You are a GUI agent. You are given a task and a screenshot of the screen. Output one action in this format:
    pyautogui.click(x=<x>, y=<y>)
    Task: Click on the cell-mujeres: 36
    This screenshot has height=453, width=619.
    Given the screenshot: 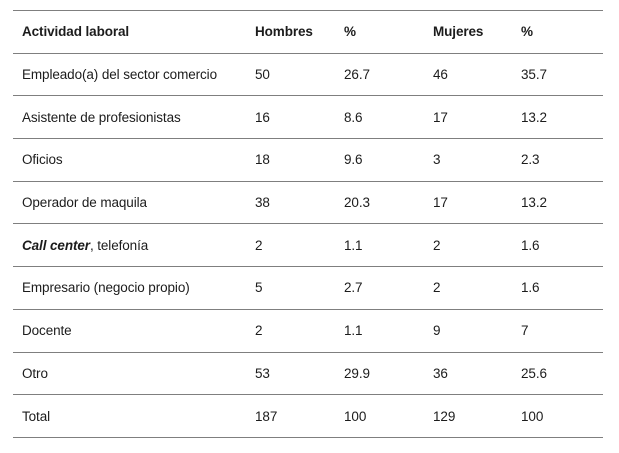 What is the action you would take?
    pyautogui.click(x=440, y=373)
    